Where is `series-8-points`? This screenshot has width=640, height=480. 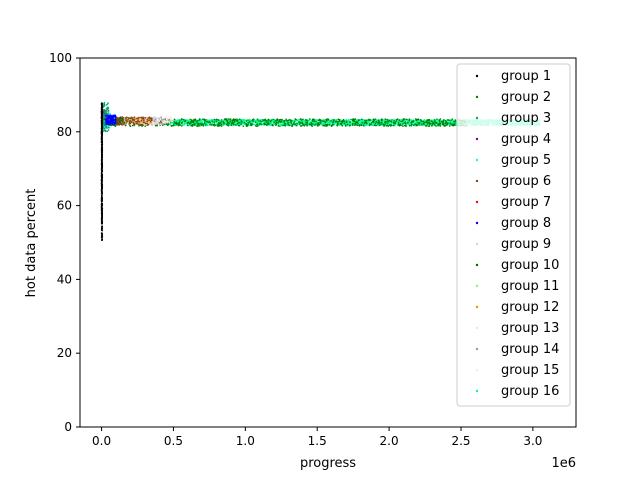
series-8-points is located at coordinates (111, 120).